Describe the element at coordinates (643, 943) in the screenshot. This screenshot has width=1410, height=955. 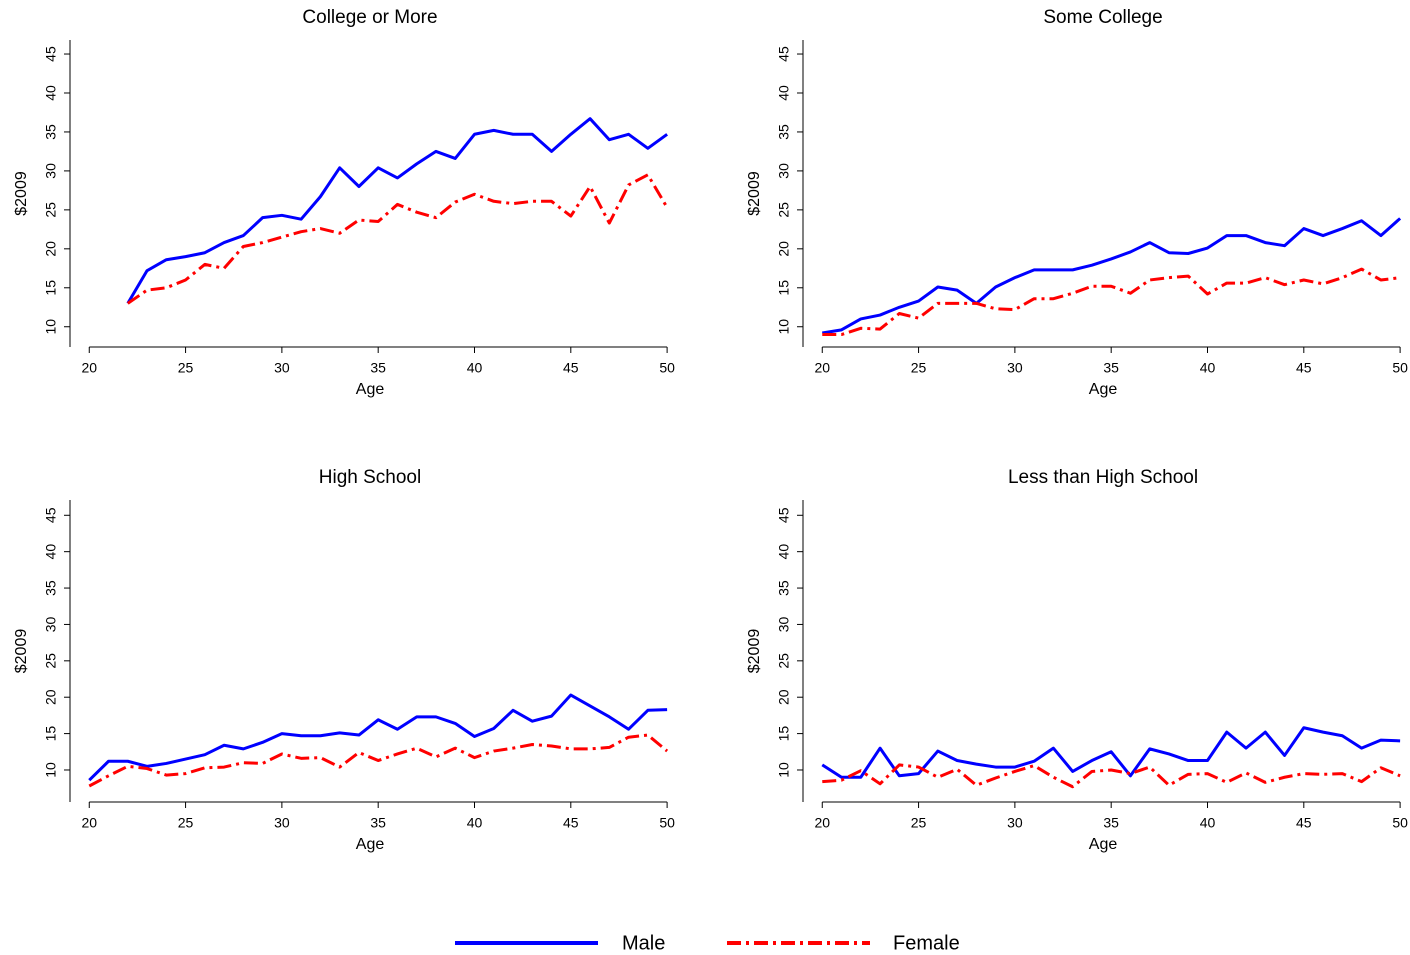
I see `legend-label: Male` at that location.